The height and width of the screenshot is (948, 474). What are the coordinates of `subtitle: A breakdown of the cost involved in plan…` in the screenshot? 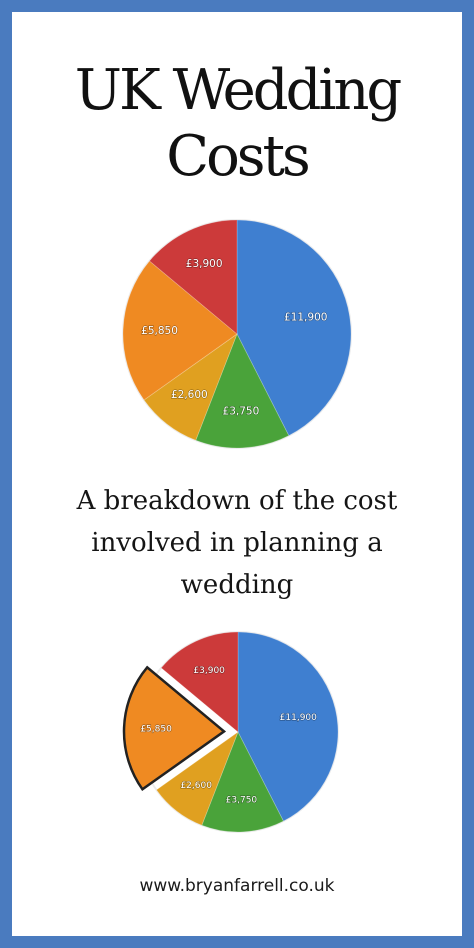 It's located at (237, 543).